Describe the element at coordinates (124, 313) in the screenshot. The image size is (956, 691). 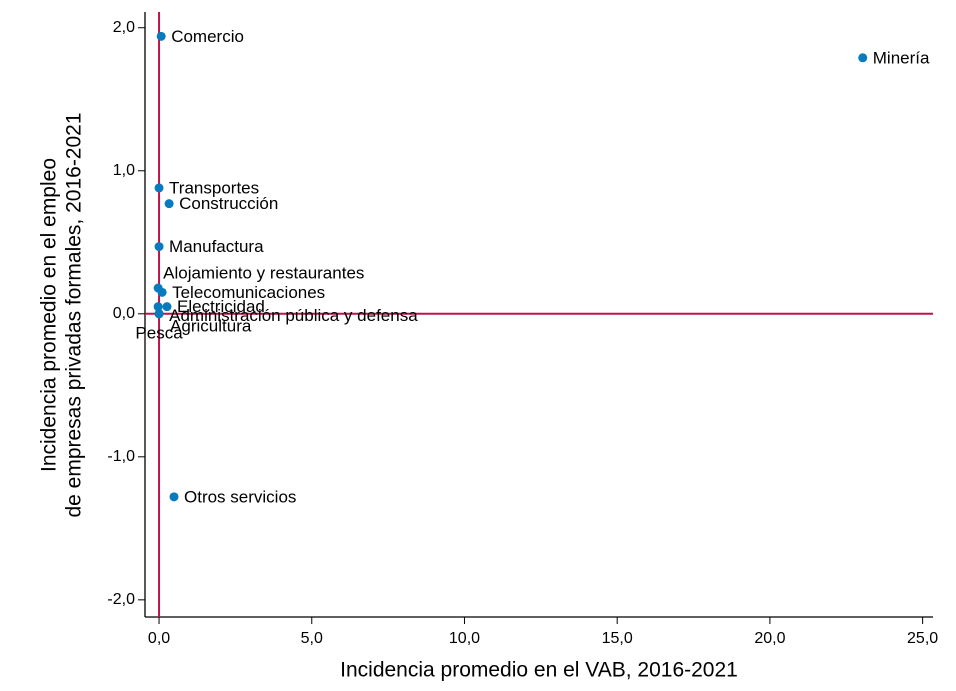
I see `y-tick-label: 0,0` at that location.